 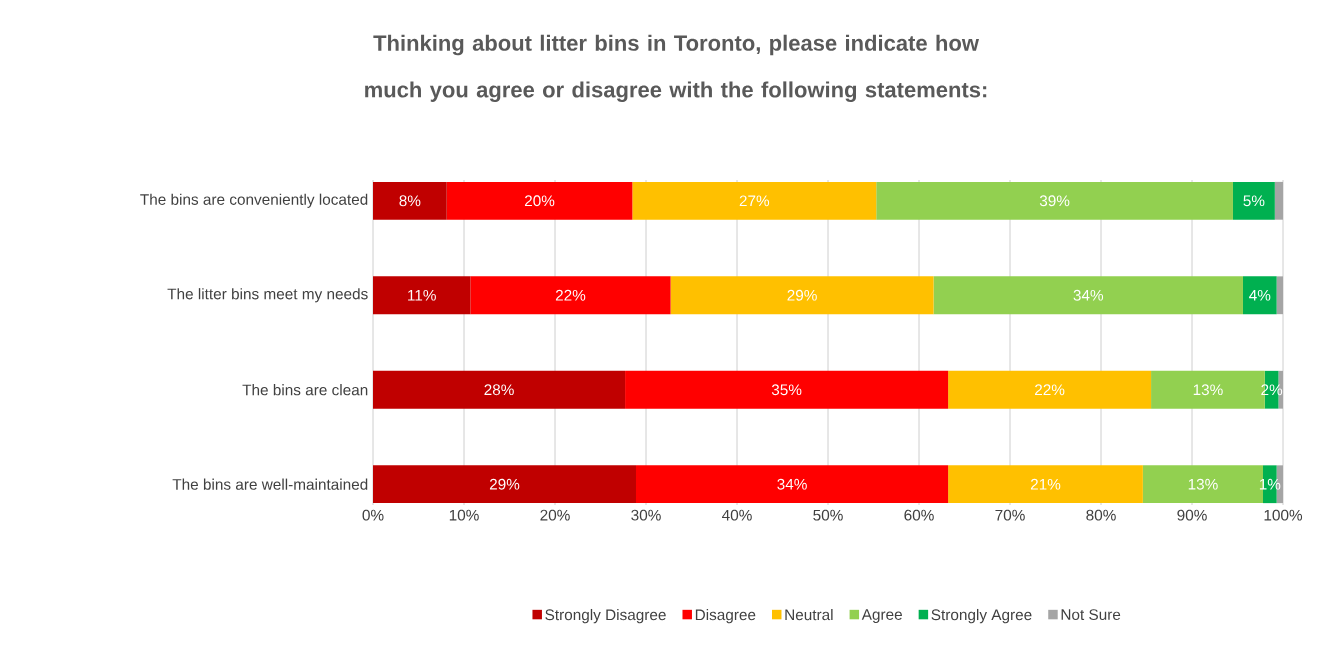 I want to click on legend-label: Disagree, so click(x=725, y=616).